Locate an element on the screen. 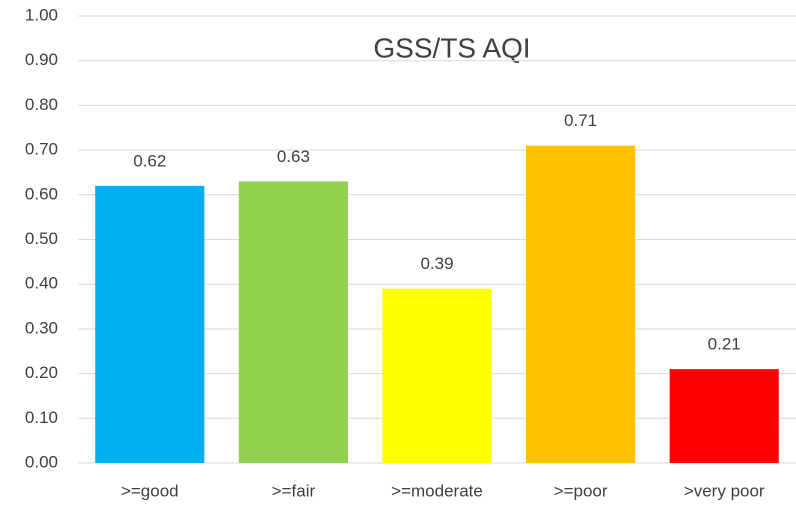 The image size is (796, 506). x-tick-label: >=moderate is located at coordinates (437, 490).